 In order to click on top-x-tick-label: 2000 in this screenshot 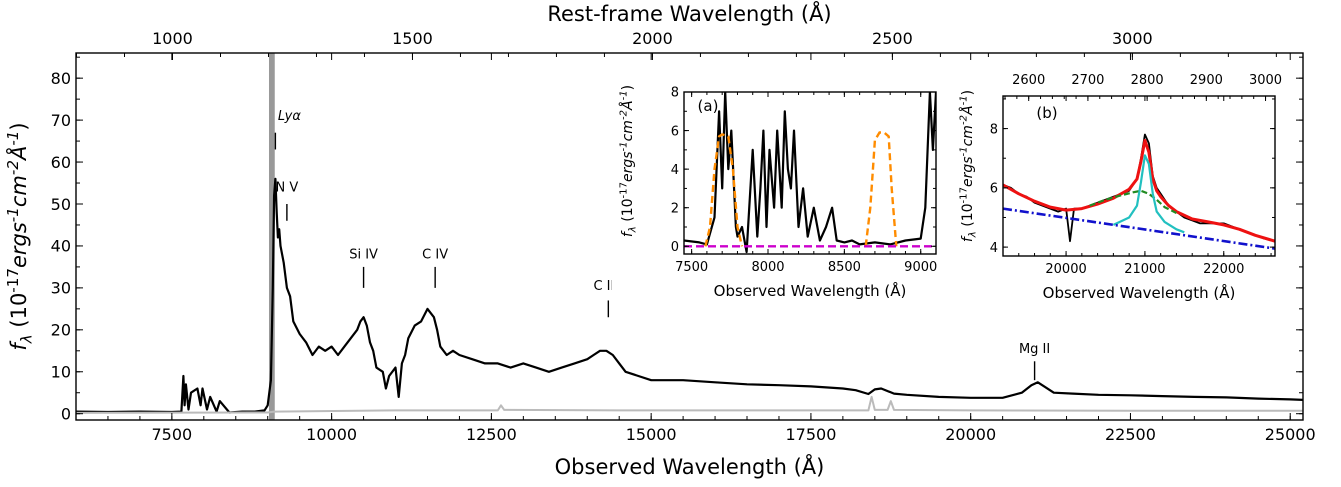, I will do `click(652, 38)`.